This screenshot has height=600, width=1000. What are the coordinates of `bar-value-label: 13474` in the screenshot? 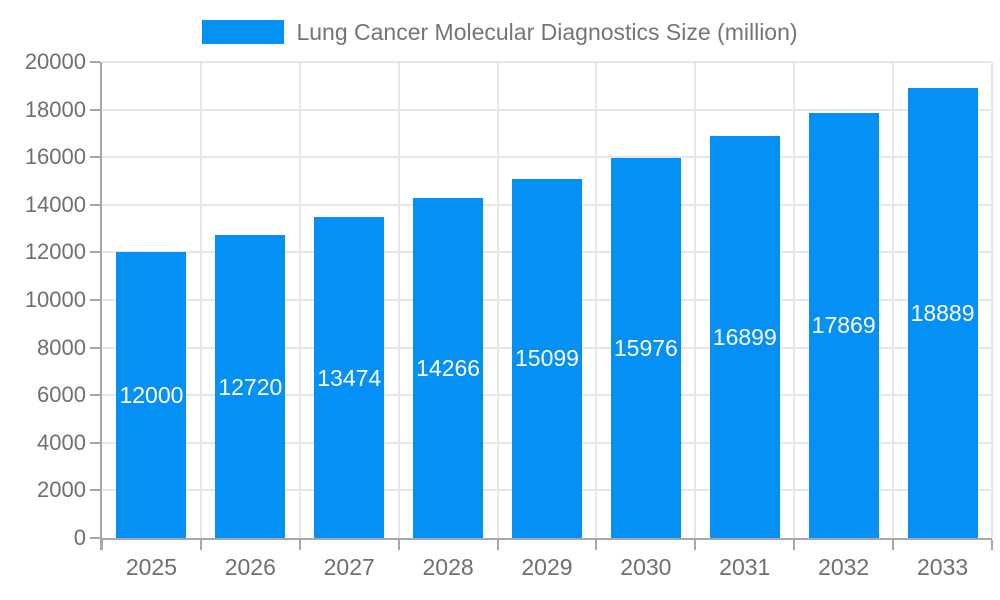 It's located at (349, 377).